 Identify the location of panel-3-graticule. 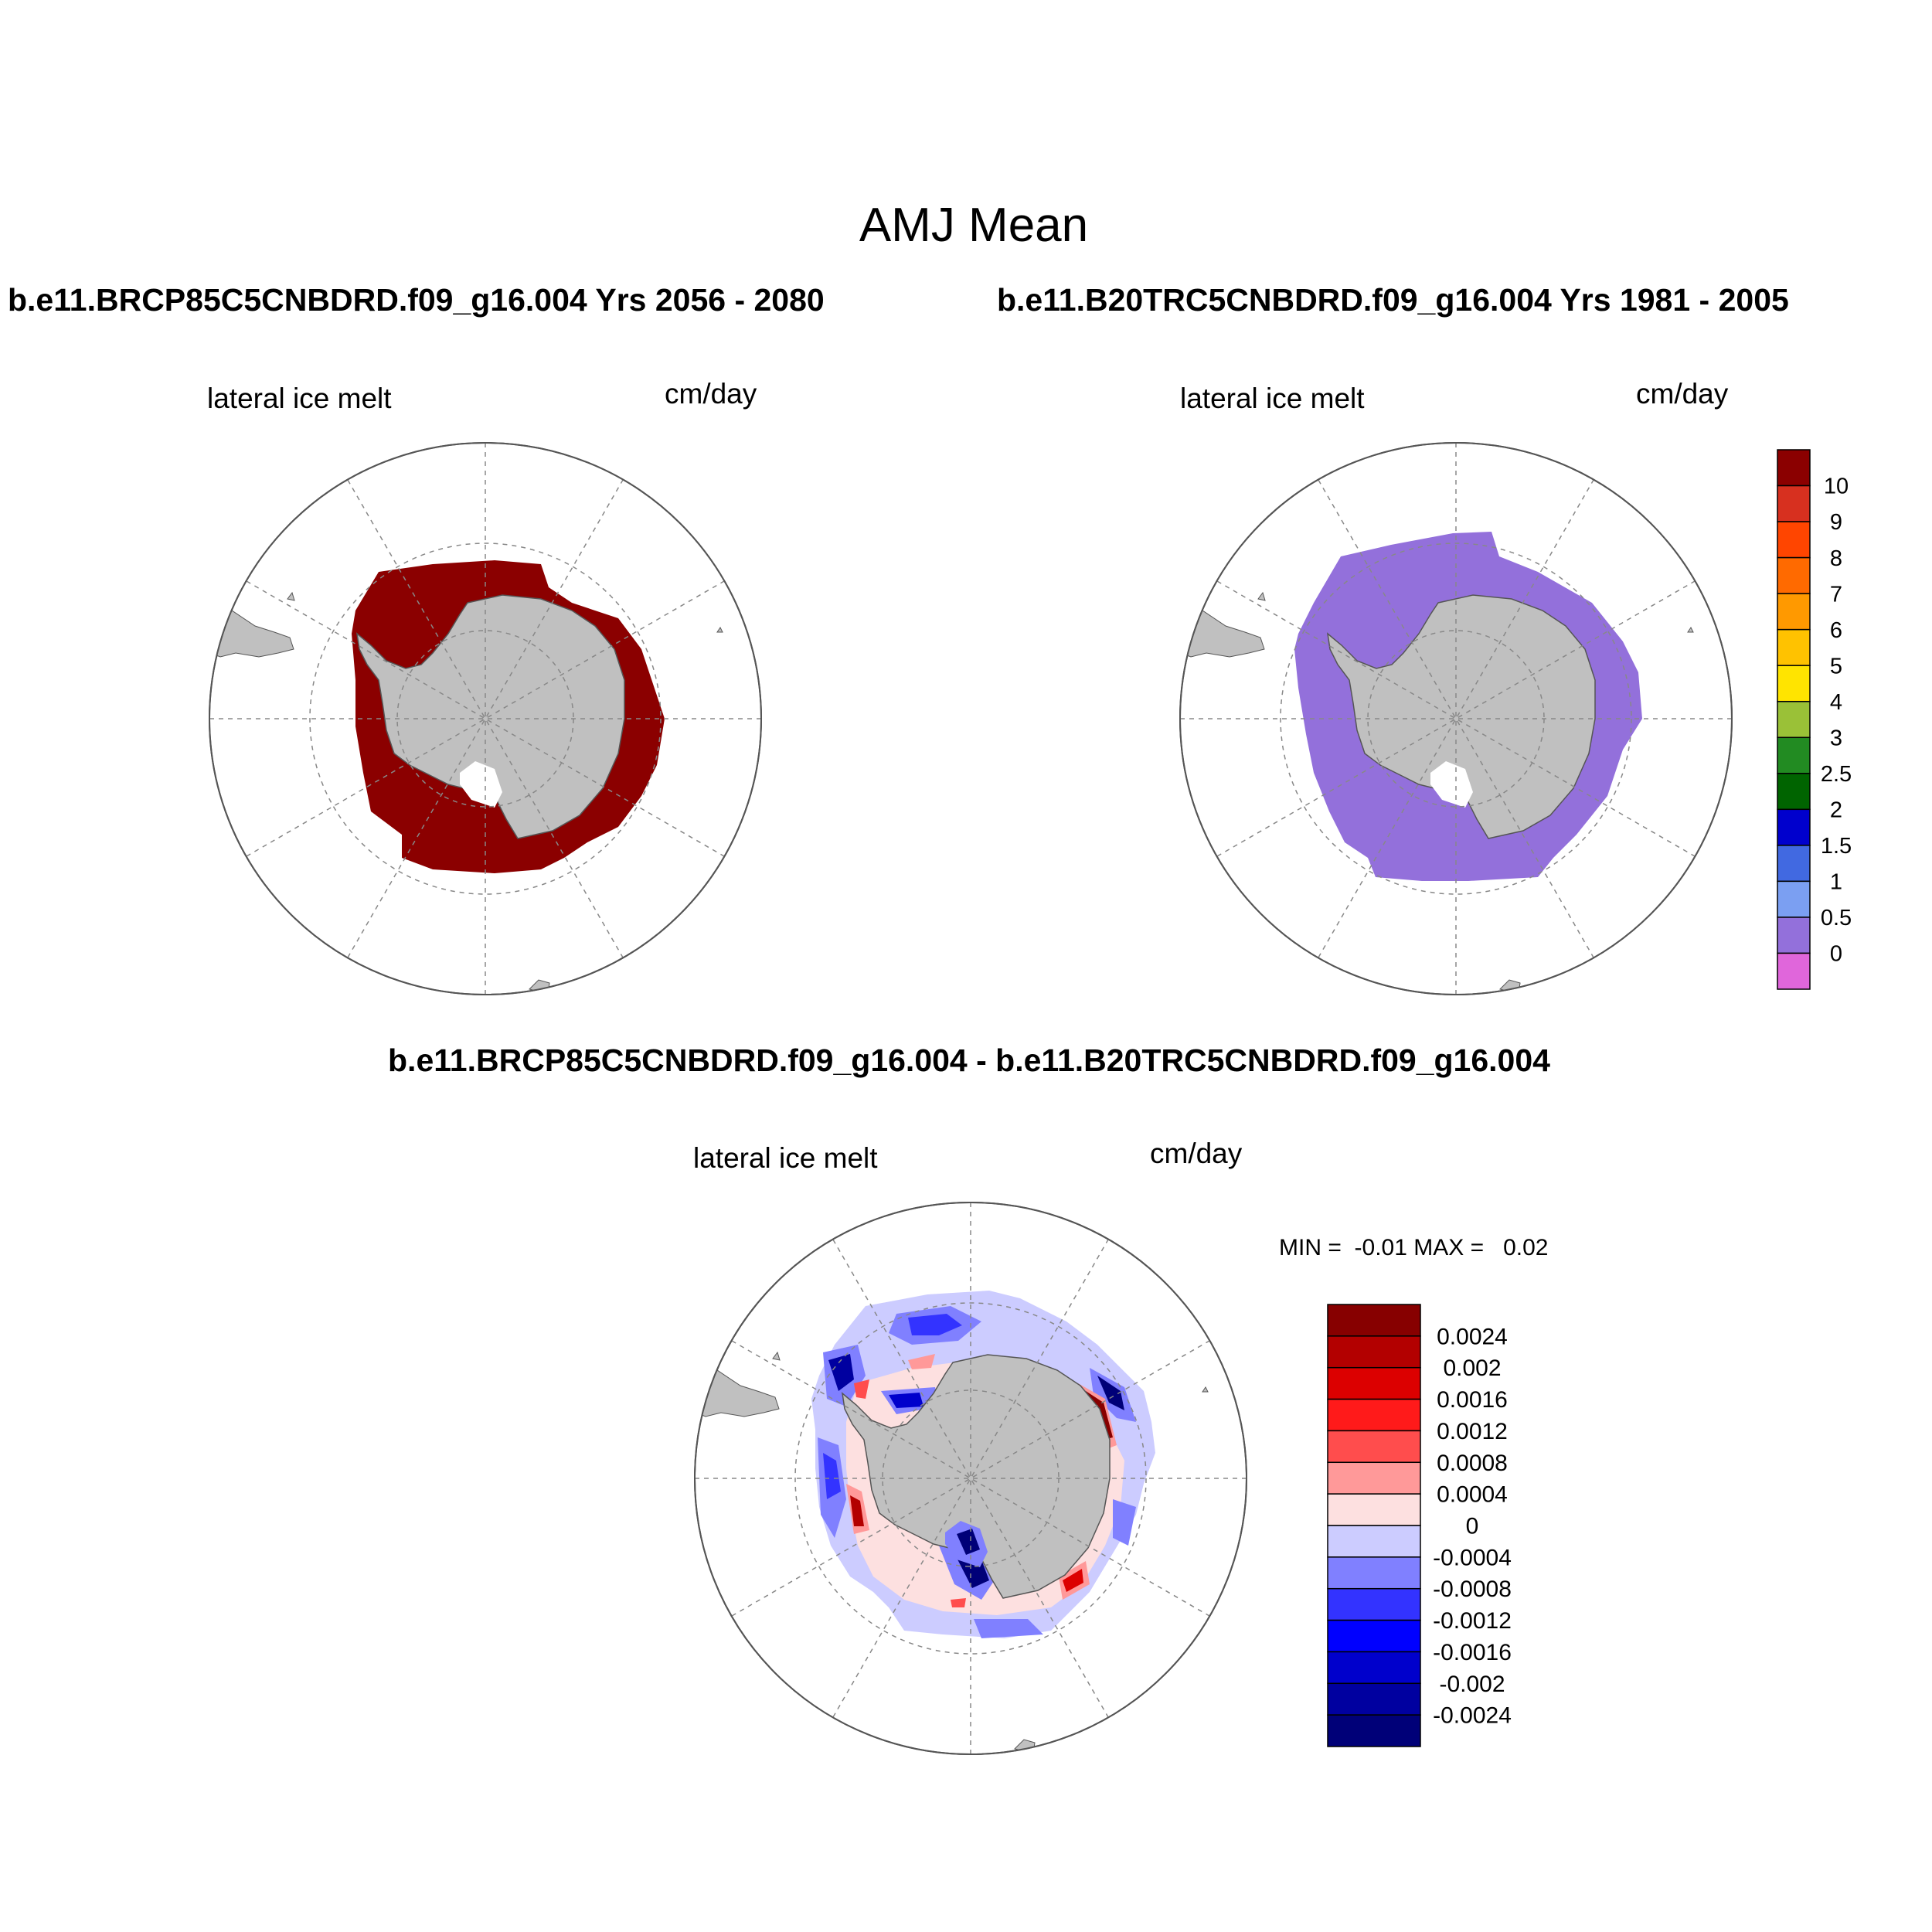
(971, 1478).